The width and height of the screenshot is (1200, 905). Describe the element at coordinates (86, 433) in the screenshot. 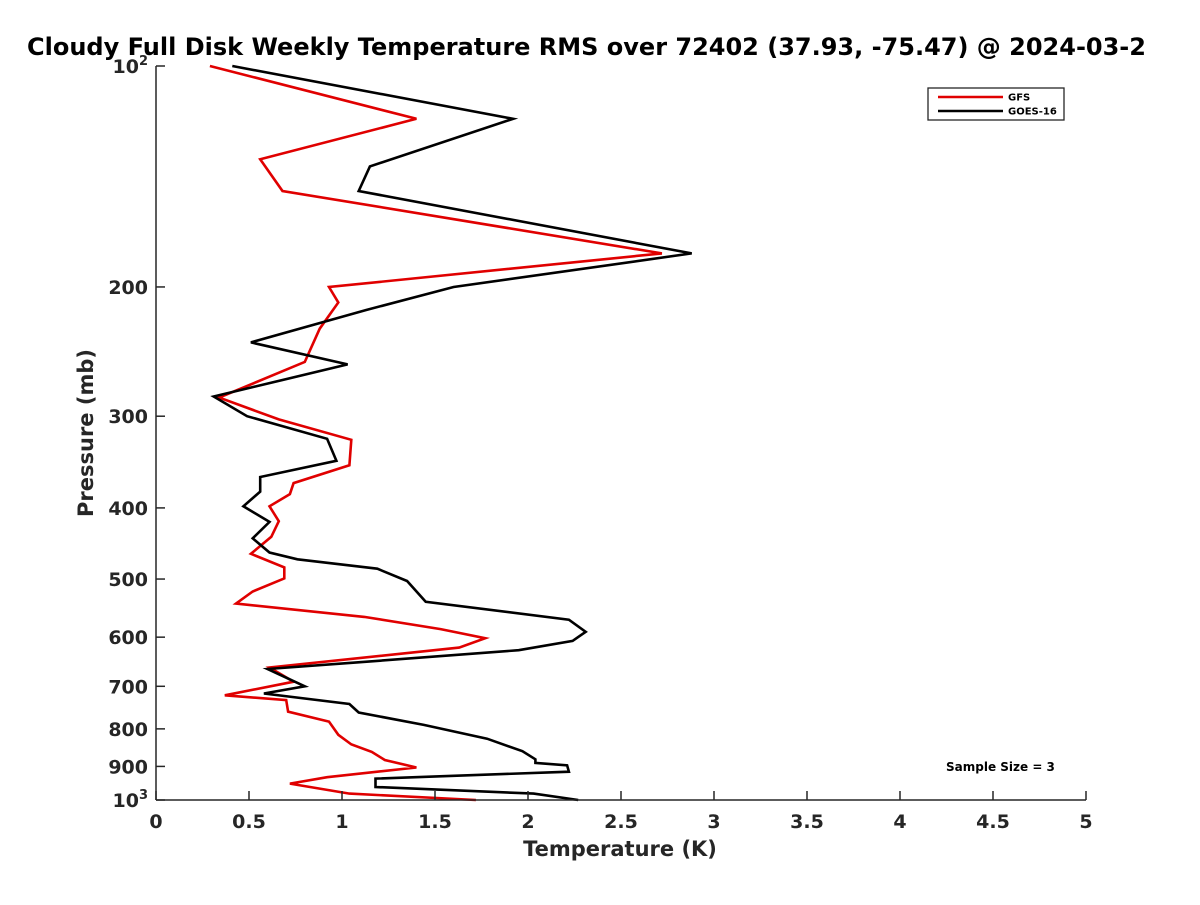

I see `y-axis-label: Pressure (mb)` at that location.